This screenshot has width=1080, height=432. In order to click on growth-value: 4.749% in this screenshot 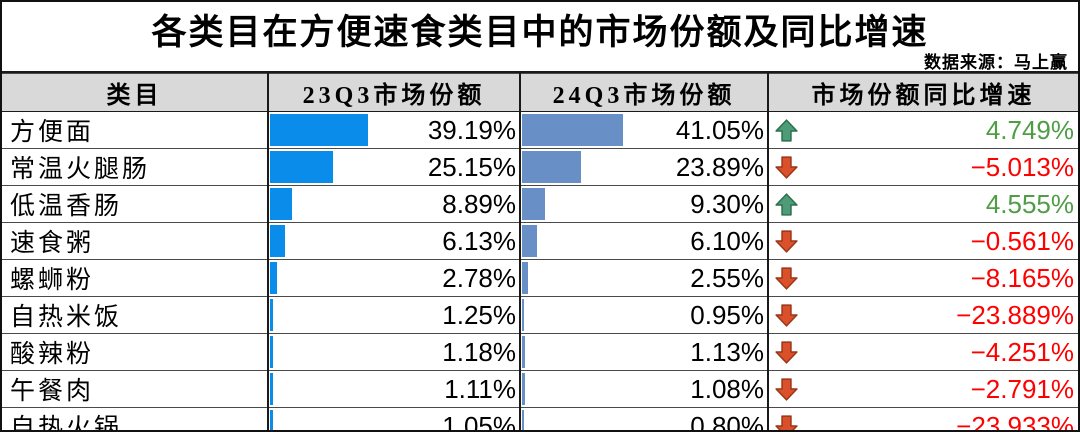, I will do `click(1029, 129)`.